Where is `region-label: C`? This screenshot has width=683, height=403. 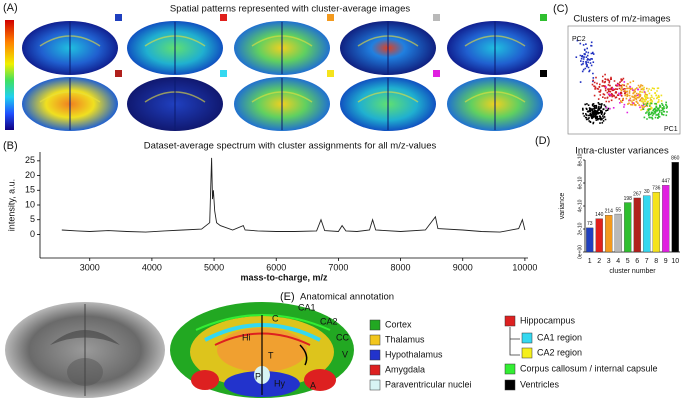
region-label: C is located at coordinates (275, 318).